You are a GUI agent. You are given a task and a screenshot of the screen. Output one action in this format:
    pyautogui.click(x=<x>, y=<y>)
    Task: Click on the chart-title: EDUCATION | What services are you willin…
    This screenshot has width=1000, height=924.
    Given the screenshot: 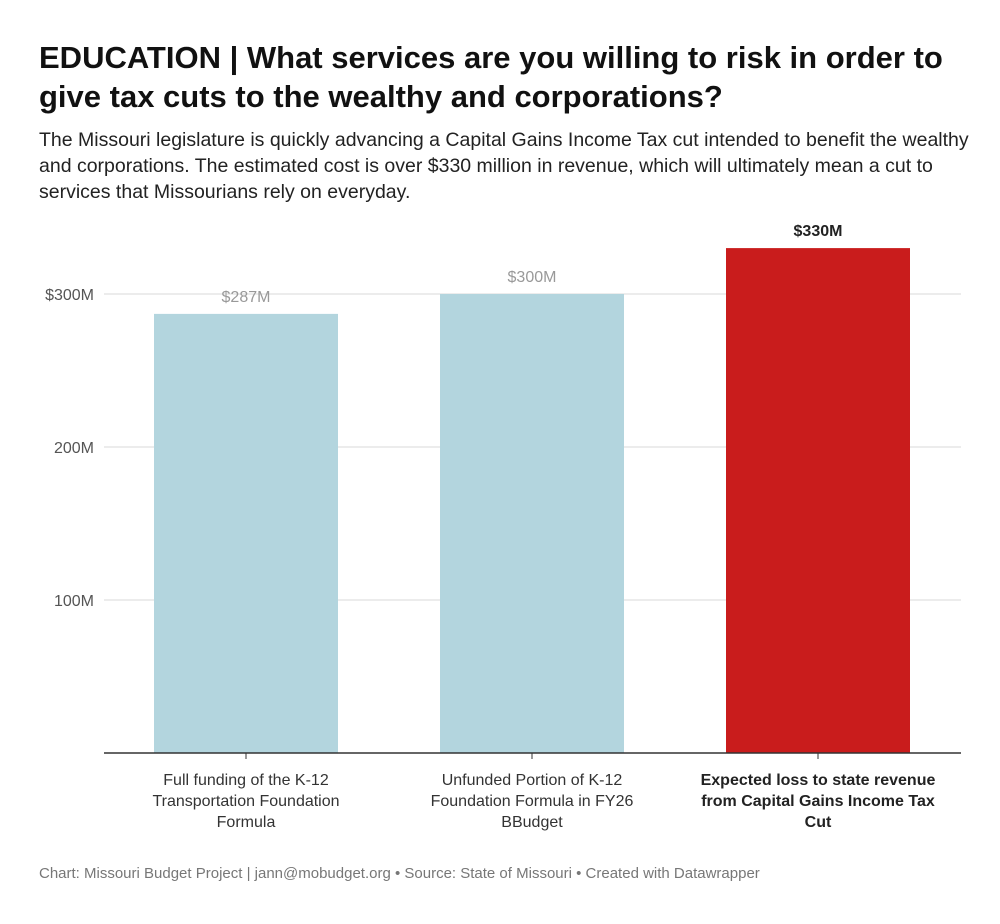 What is the action you would take?
    pyautogui.click(x=491, y=77)
    